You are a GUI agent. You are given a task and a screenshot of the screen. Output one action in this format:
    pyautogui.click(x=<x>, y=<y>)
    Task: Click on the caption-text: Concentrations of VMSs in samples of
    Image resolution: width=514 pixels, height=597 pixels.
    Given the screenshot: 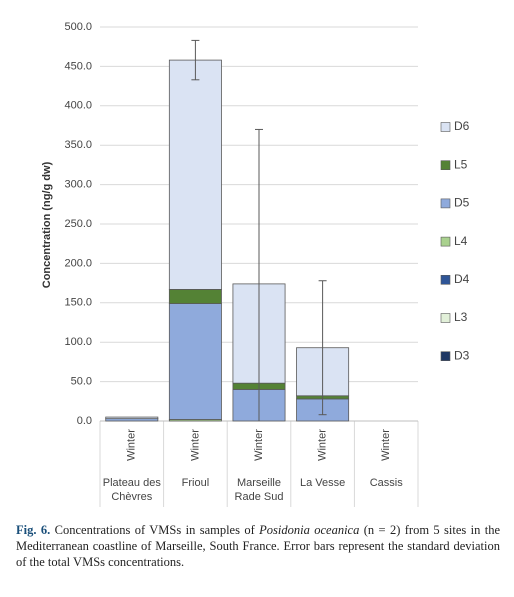 What is the action you would take?
    pyautogui.click(x=157, y=530)
    